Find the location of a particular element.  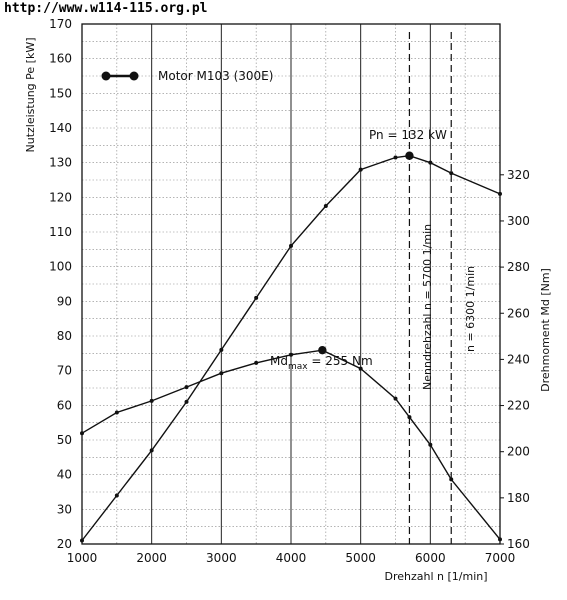

x-tick-label: 2000 is located at coordinates (151, 558).